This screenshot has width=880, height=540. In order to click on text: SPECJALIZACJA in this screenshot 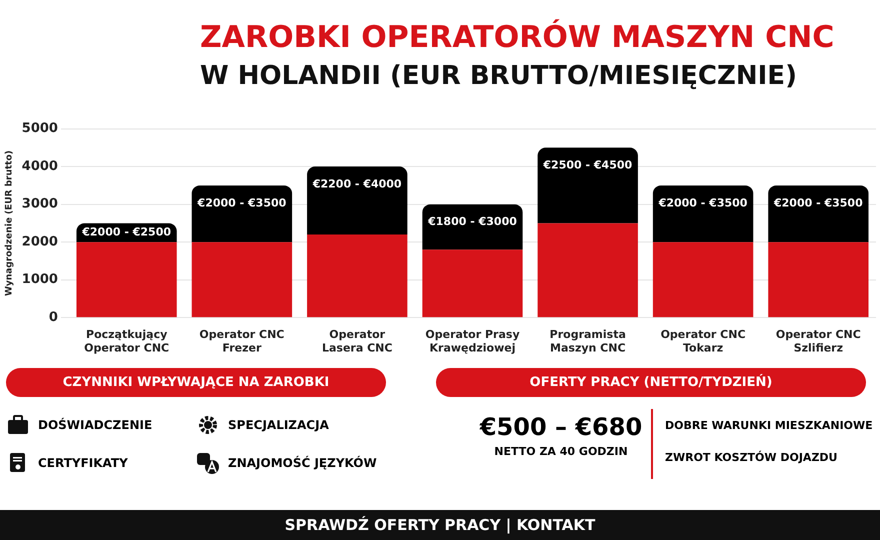, I will do `click(278, 425)`.